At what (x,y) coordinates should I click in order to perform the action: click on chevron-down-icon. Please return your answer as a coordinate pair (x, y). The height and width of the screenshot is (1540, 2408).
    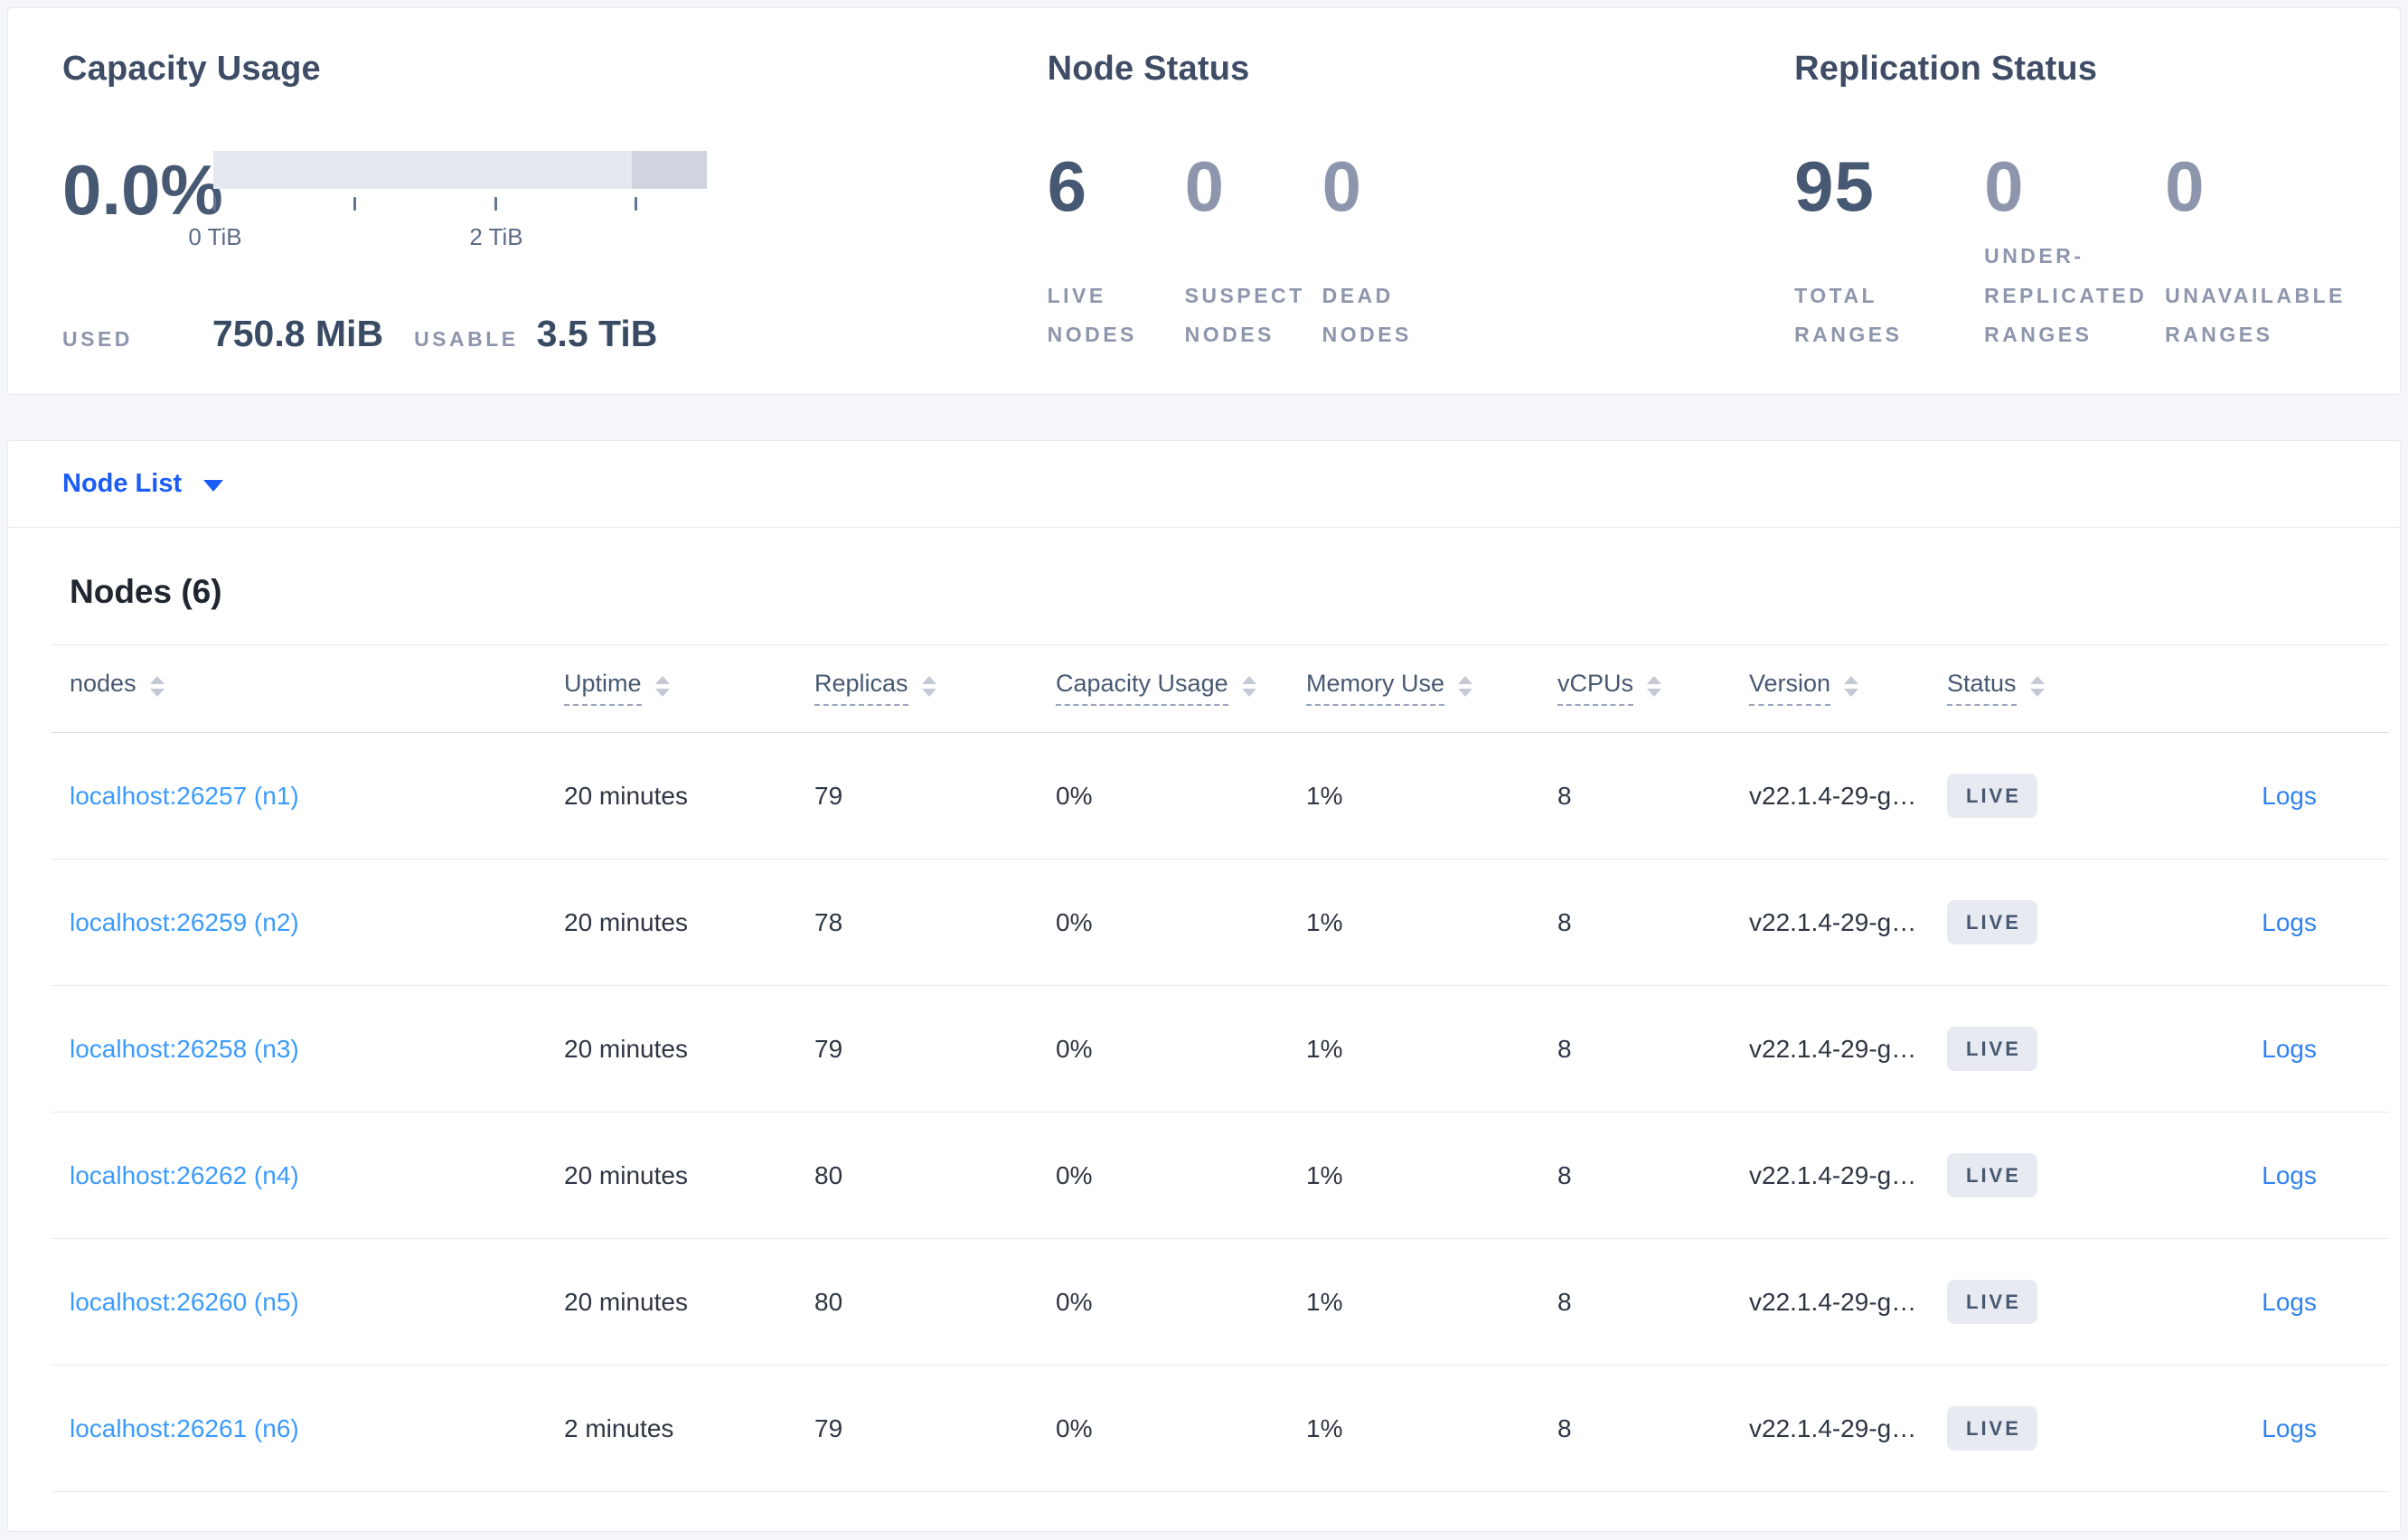
    Looking at the image, I should click on (213, 486).